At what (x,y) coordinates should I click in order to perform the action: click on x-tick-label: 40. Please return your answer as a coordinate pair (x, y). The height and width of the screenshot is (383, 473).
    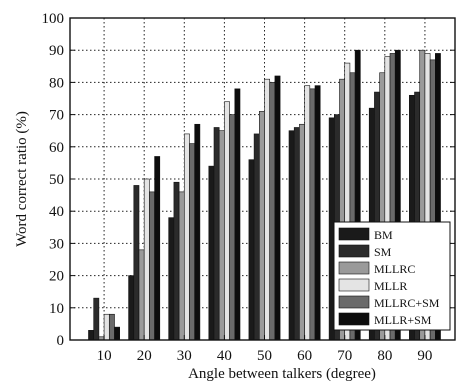
    Looking at the image, I should click on (224, 356).